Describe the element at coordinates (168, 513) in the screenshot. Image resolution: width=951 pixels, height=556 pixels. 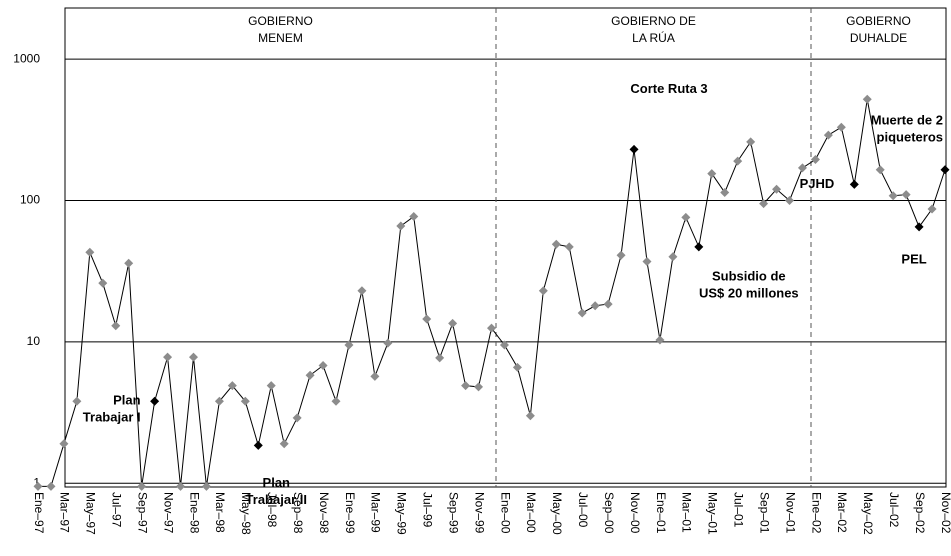
I see `x-tick-label: Nov–97` at that location.